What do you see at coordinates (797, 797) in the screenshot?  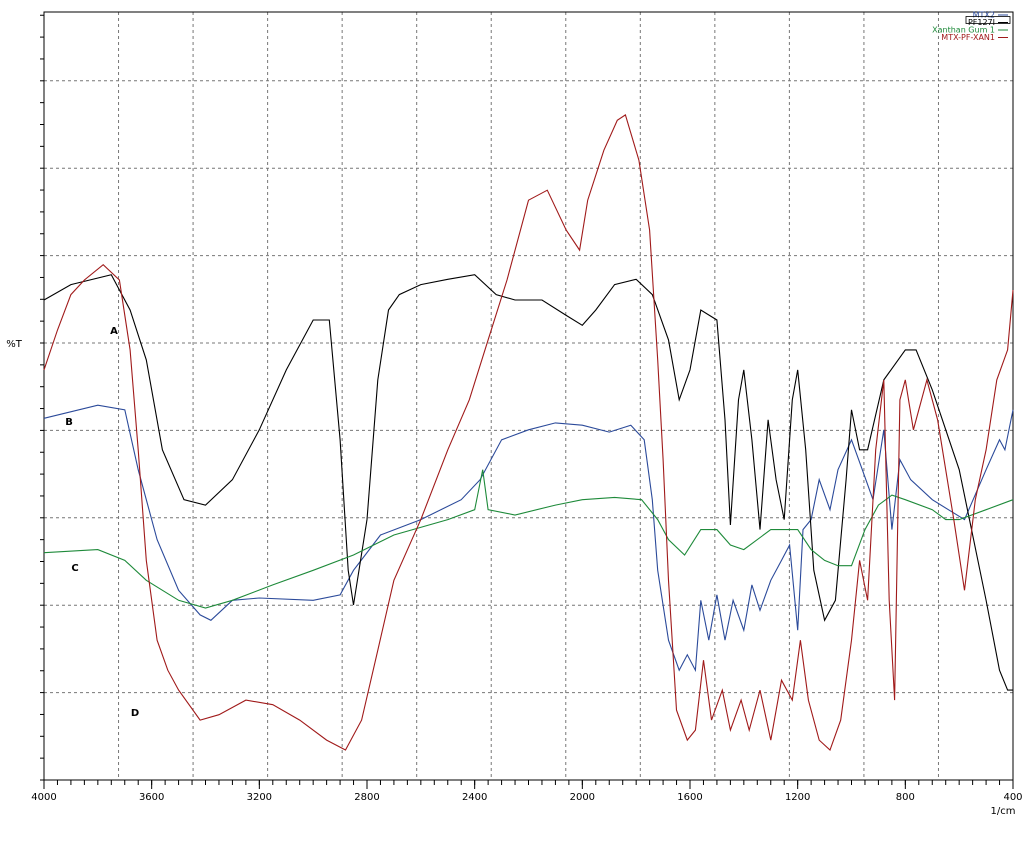 I see `x-tick-label: 1200` at bounding box center [797, 797].